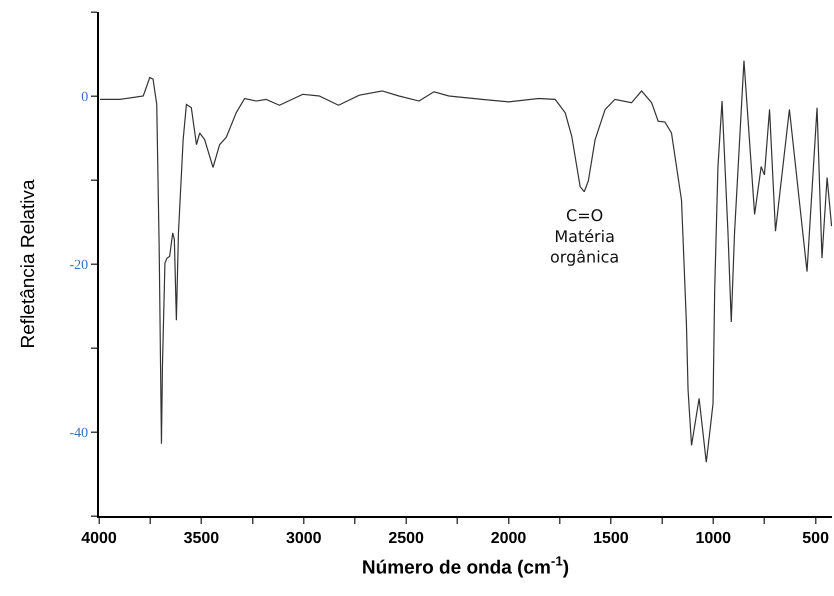 The height and width of the screenshot is (596, 834). I want to click on x-tick-label: 1500, so click(611, 539).